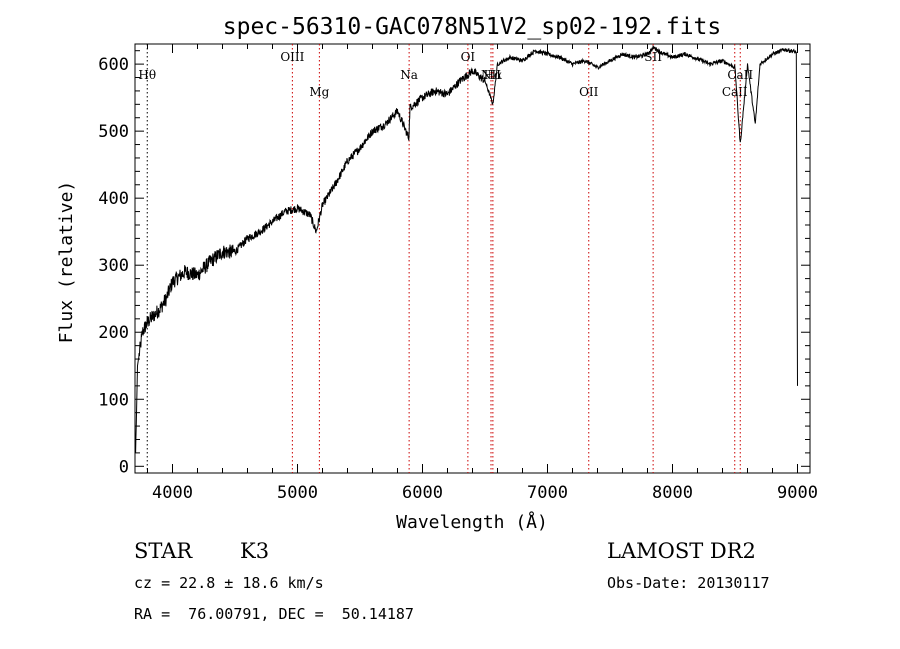 Image resolution: width=900 pixels, height=649 pixels. Describe the element at coordinates (113, 65) in the screenshot. I see `y-tick-label: 600` at that location.